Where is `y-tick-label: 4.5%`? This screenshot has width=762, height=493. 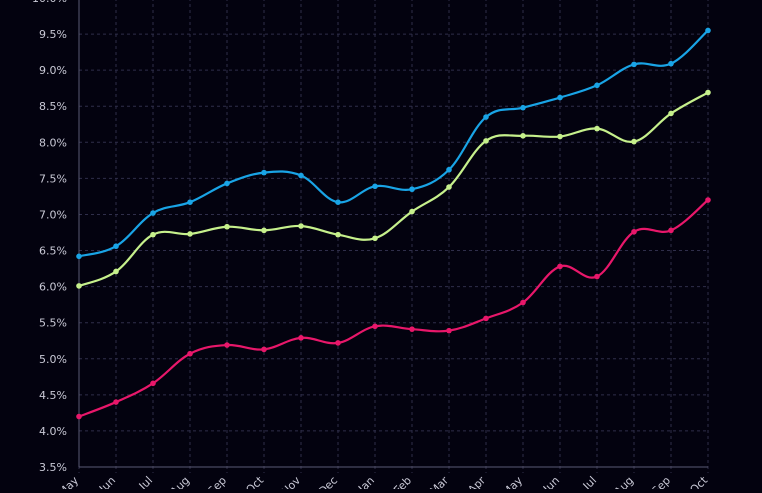
y-tick-label: 4.5% is located at coordinates (53, 395).